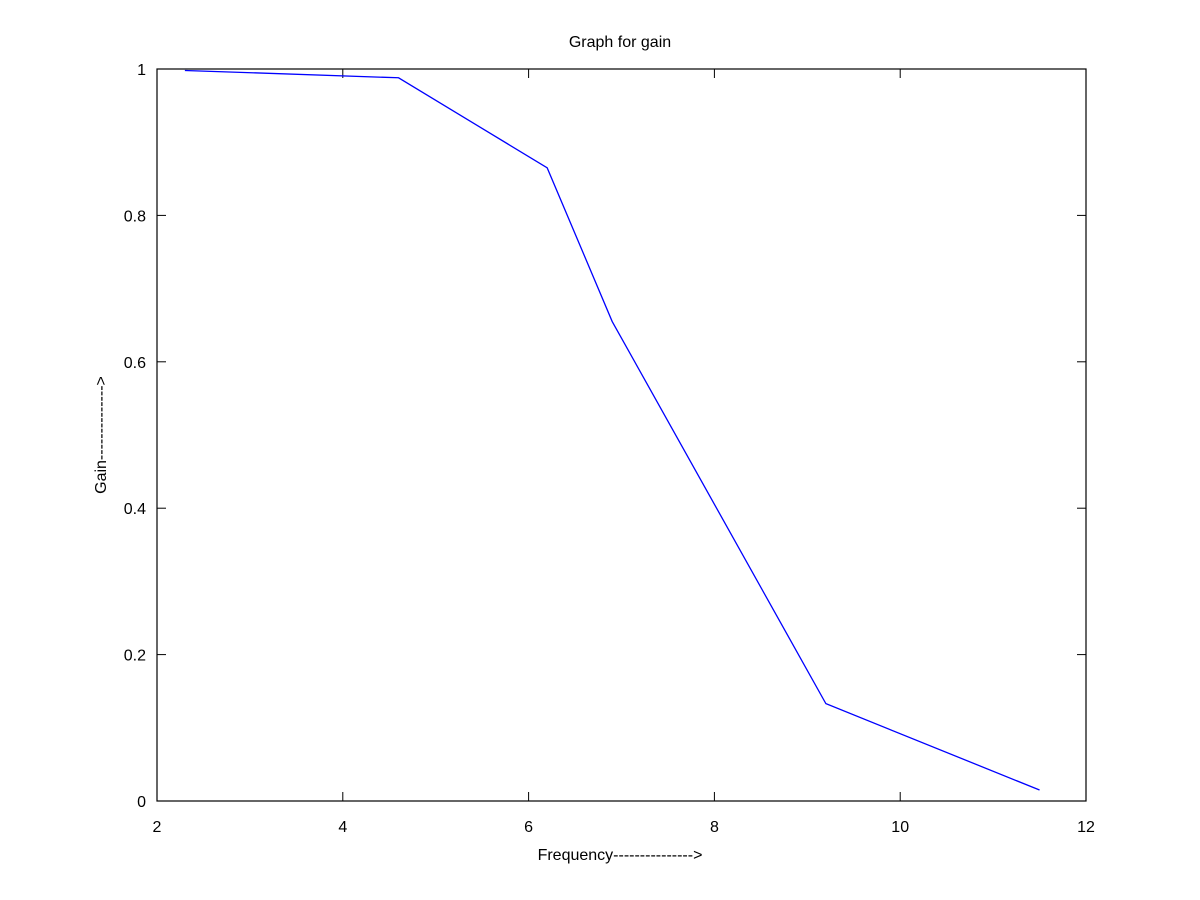 This screenshot has height=900, width=1200. What do you see at coordinates (141, 70) in the screenshot?
I see `y-tick-label: 1` at bounding box center [141, 70].